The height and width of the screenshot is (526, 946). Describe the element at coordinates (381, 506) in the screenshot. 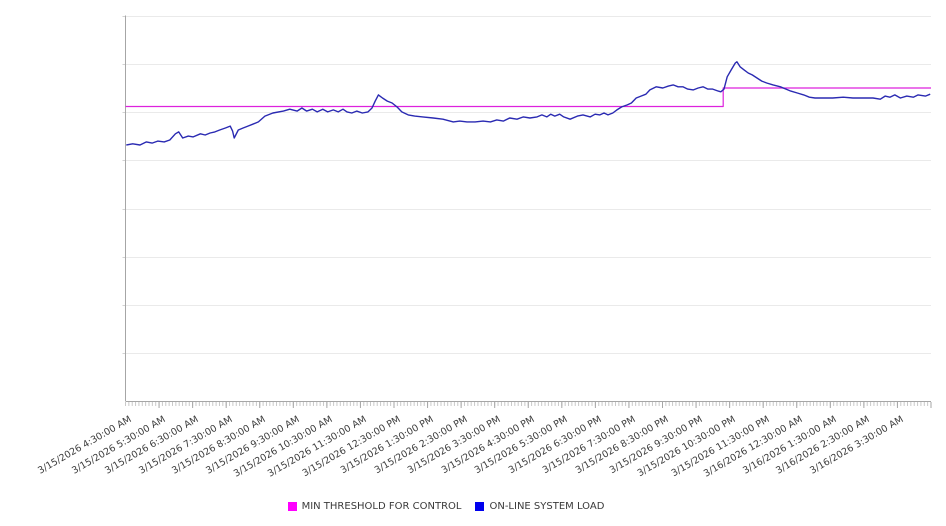

I see `legend-label: MIN THRESHOLD FOR CONTROL` at that location.